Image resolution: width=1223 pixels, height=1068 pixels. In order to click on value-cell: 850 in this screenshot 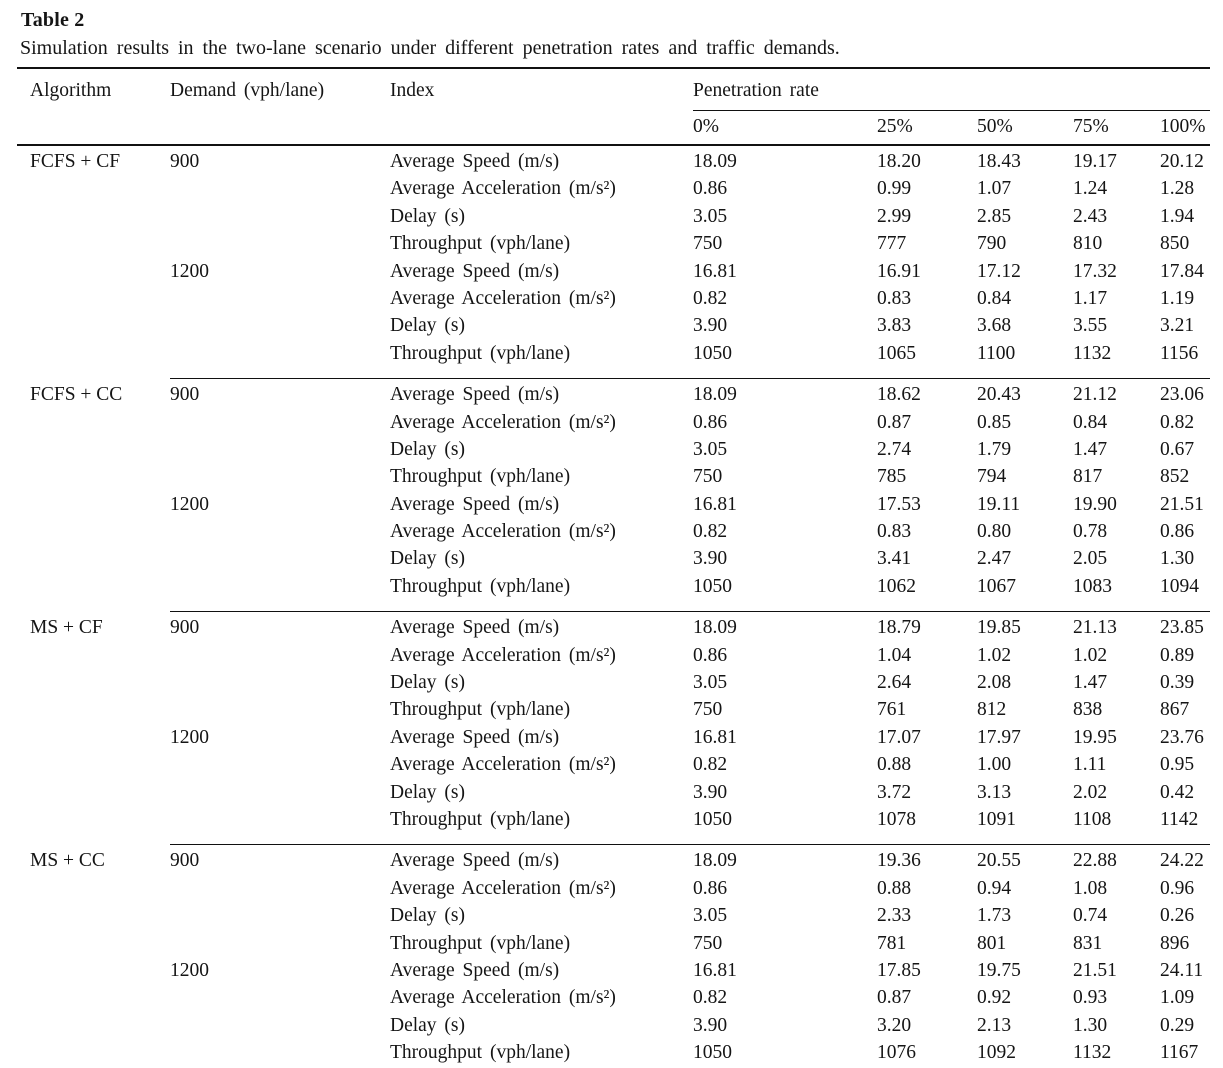, I will do `click(1175, 244)`.